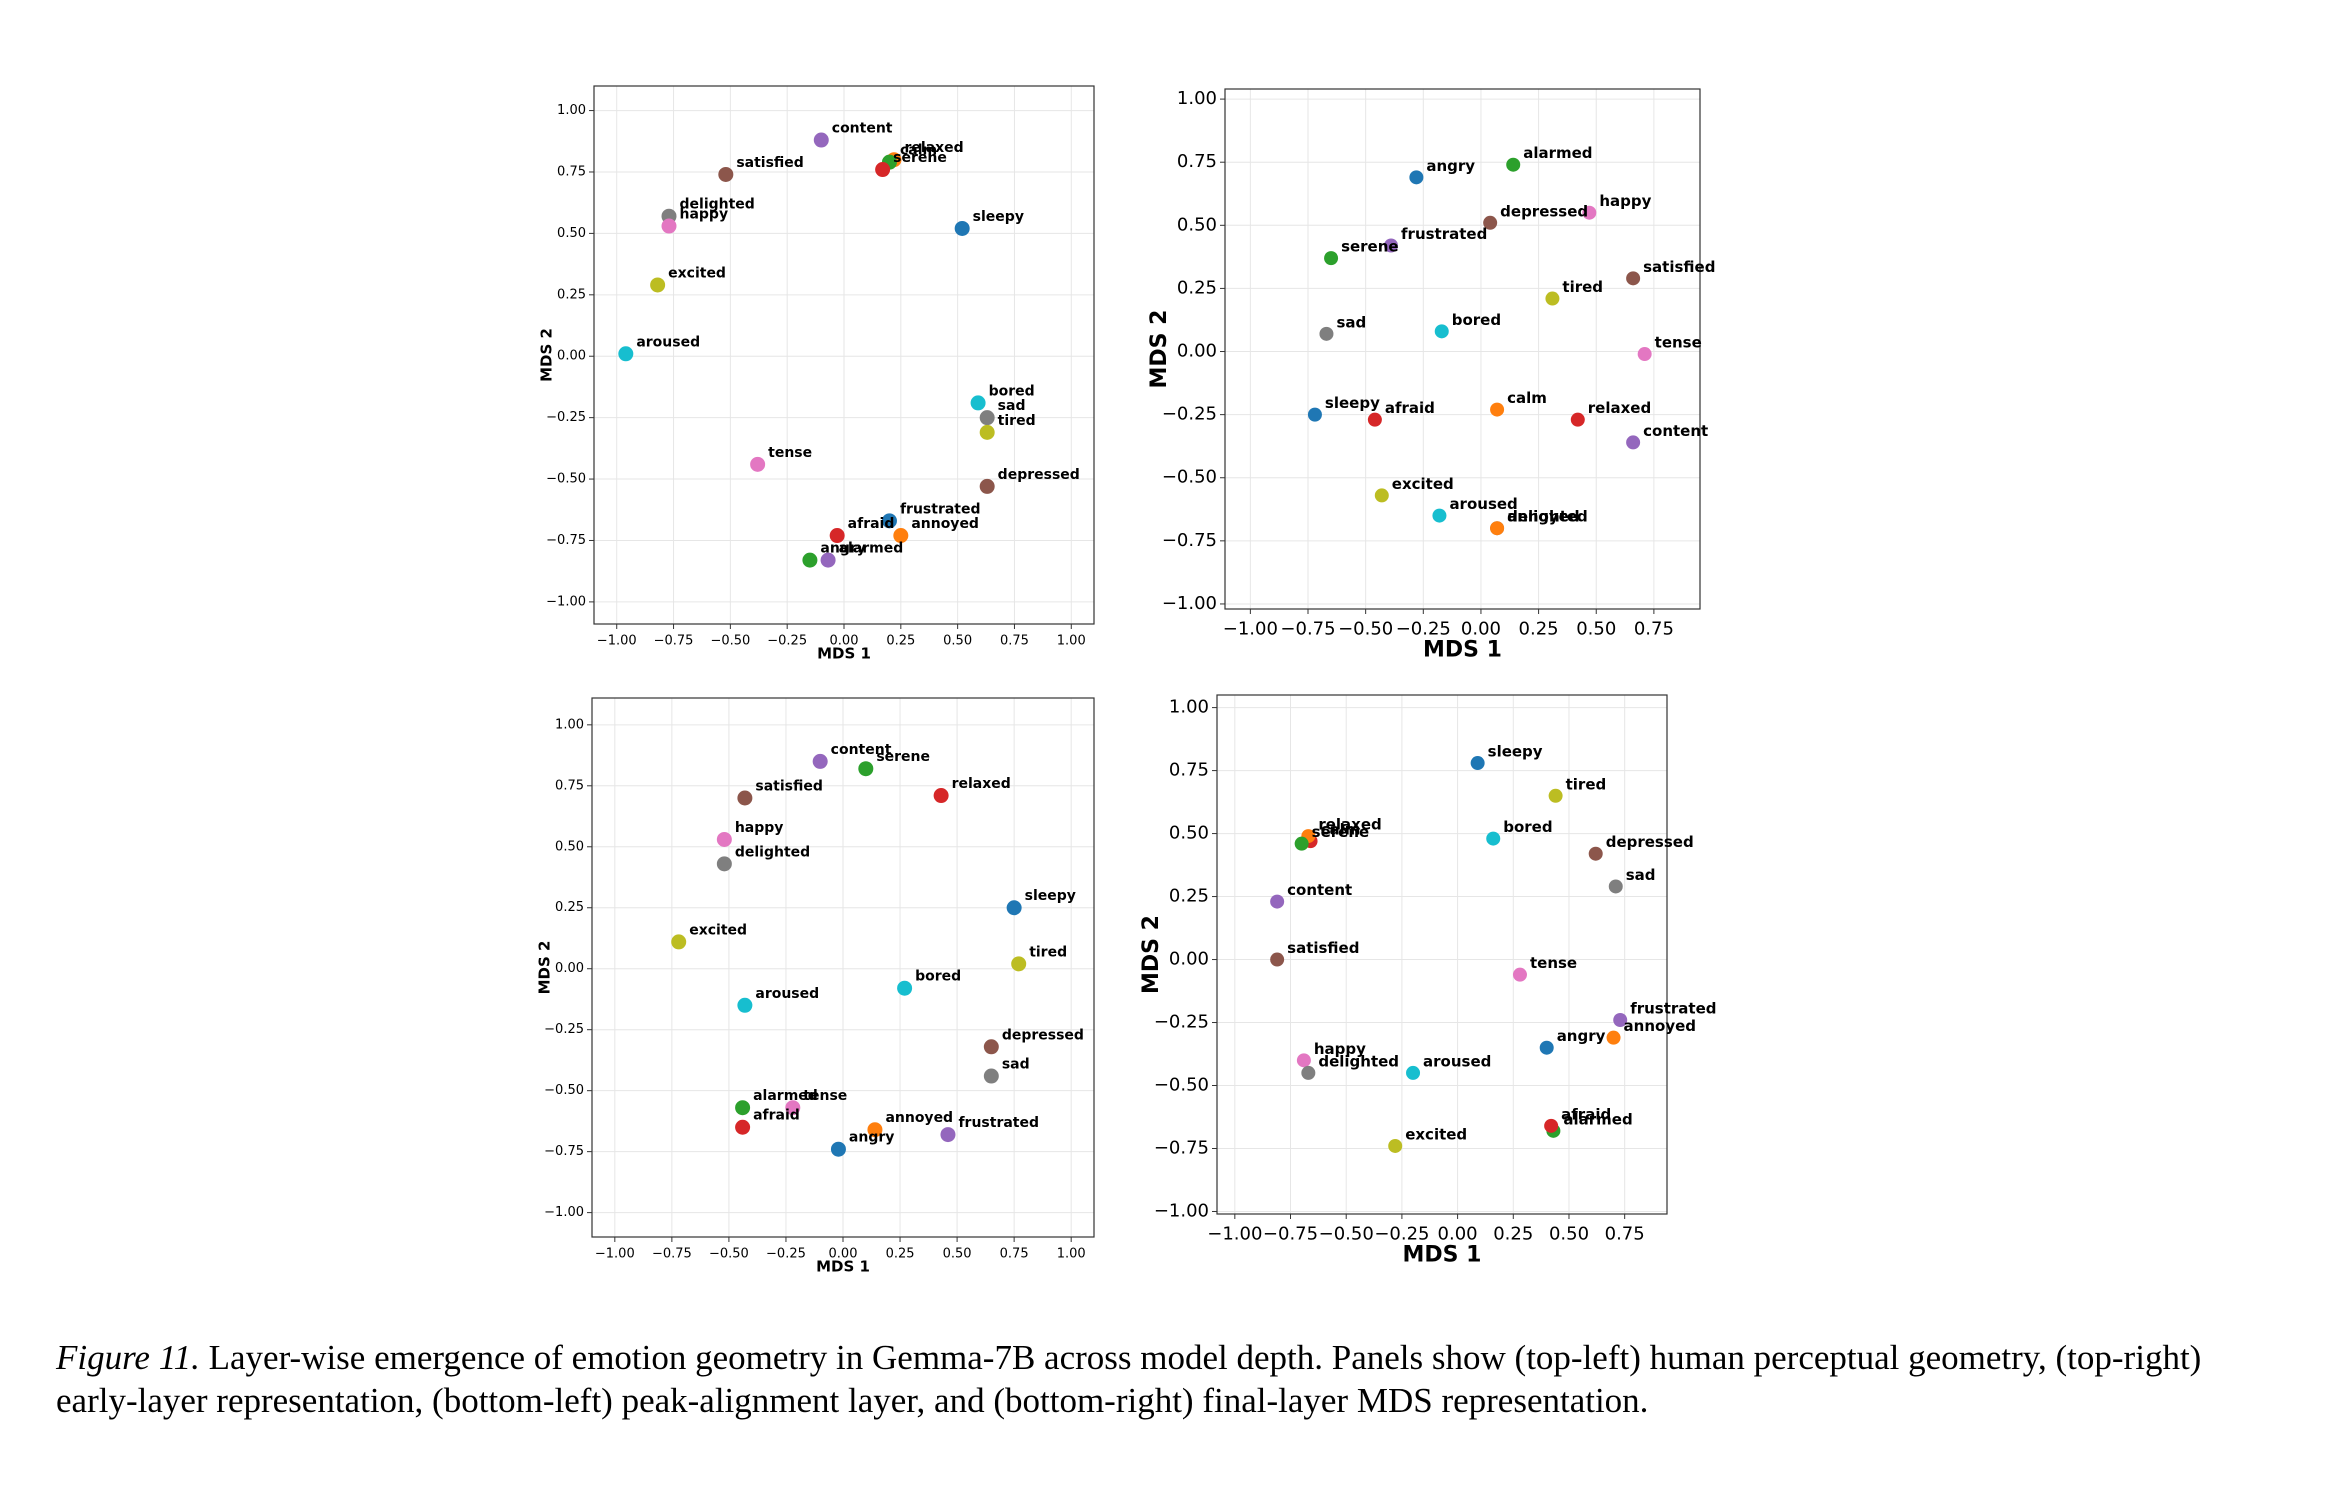 The height and width of the screenshot is (1496, 2328). I want to click on x-tick-label: −0.50, so click(1346, 1234).